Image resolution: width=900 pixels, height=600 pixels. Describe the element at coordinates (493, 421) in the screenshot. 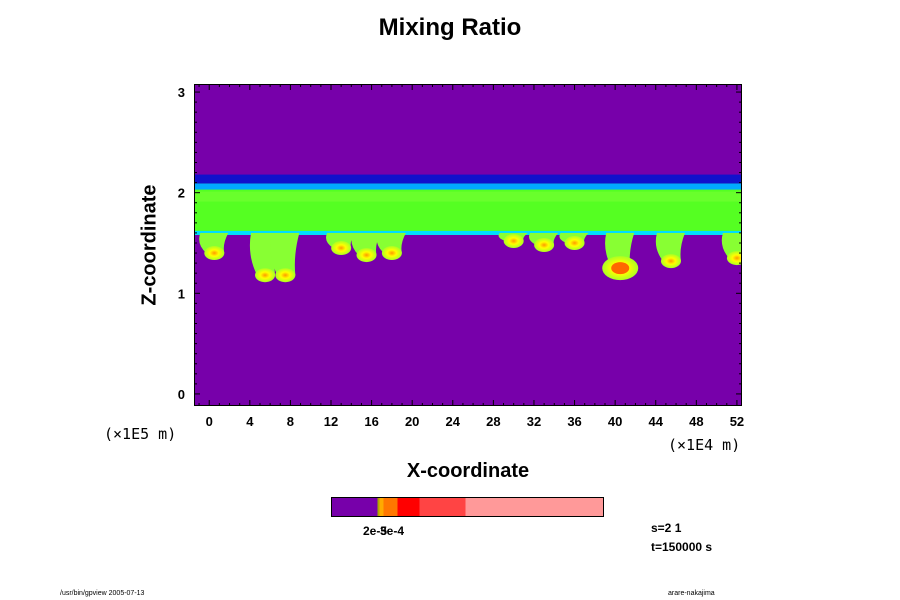

I see `x-tick-label: 28` at that location.